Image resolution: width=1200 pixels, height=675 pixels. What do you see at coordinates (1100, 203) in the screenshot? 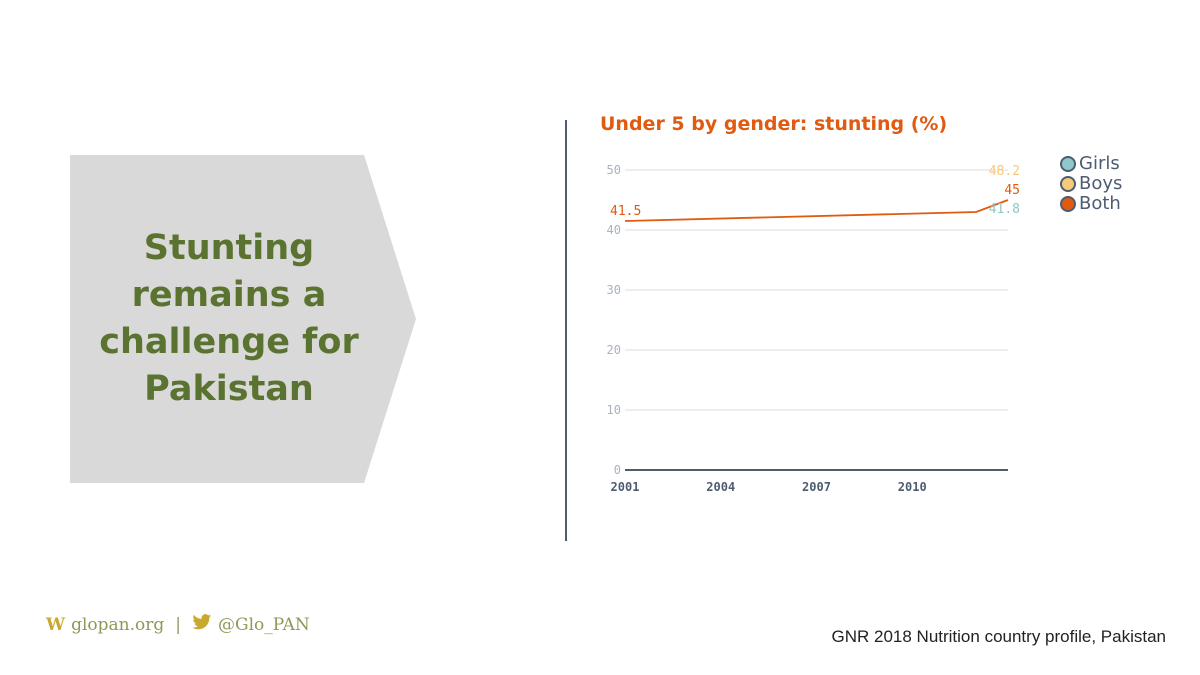
I see `legend-label: Both` at bounding box center [1100, 203].